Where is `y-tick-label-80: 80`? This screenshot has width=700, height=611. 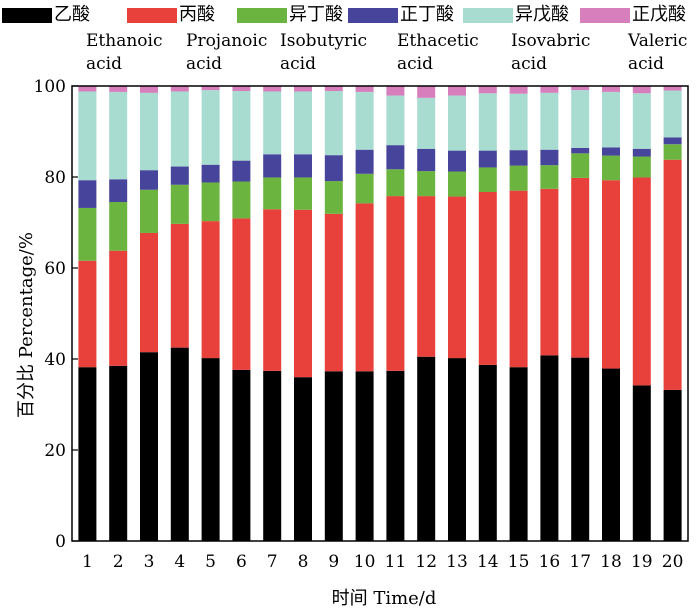
y-tick-label-80: 80 is located at coordinates (55, 178).